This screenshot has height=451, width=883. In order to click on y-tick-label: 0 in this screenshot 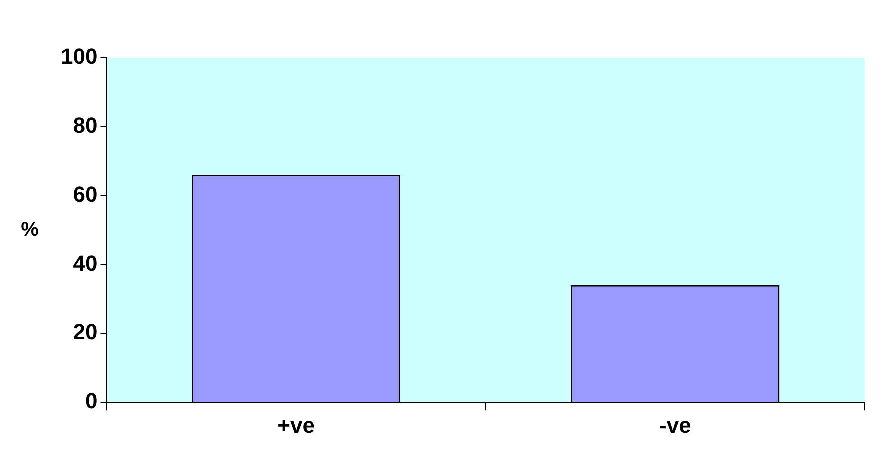, I will do `click(91, 401)`.